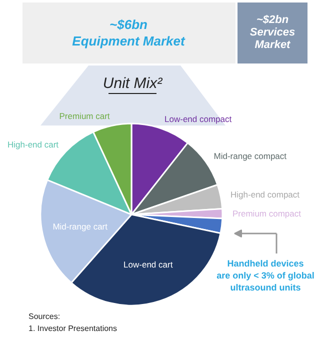 This screenshot has height=356, width=321. What do you see at coordinates (265, 275) in the screenshot?
I see `text: Handheld devices are only < 3% of global ultrasound units` at bounding box center [265, 275].